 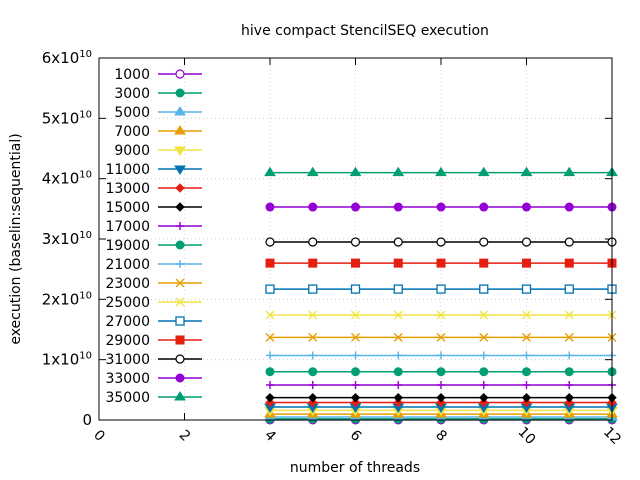 What do you see at coordinates (153, 360) in the screenshot?
I see `legend-entry: 31000` at bounding box center [153, 360].